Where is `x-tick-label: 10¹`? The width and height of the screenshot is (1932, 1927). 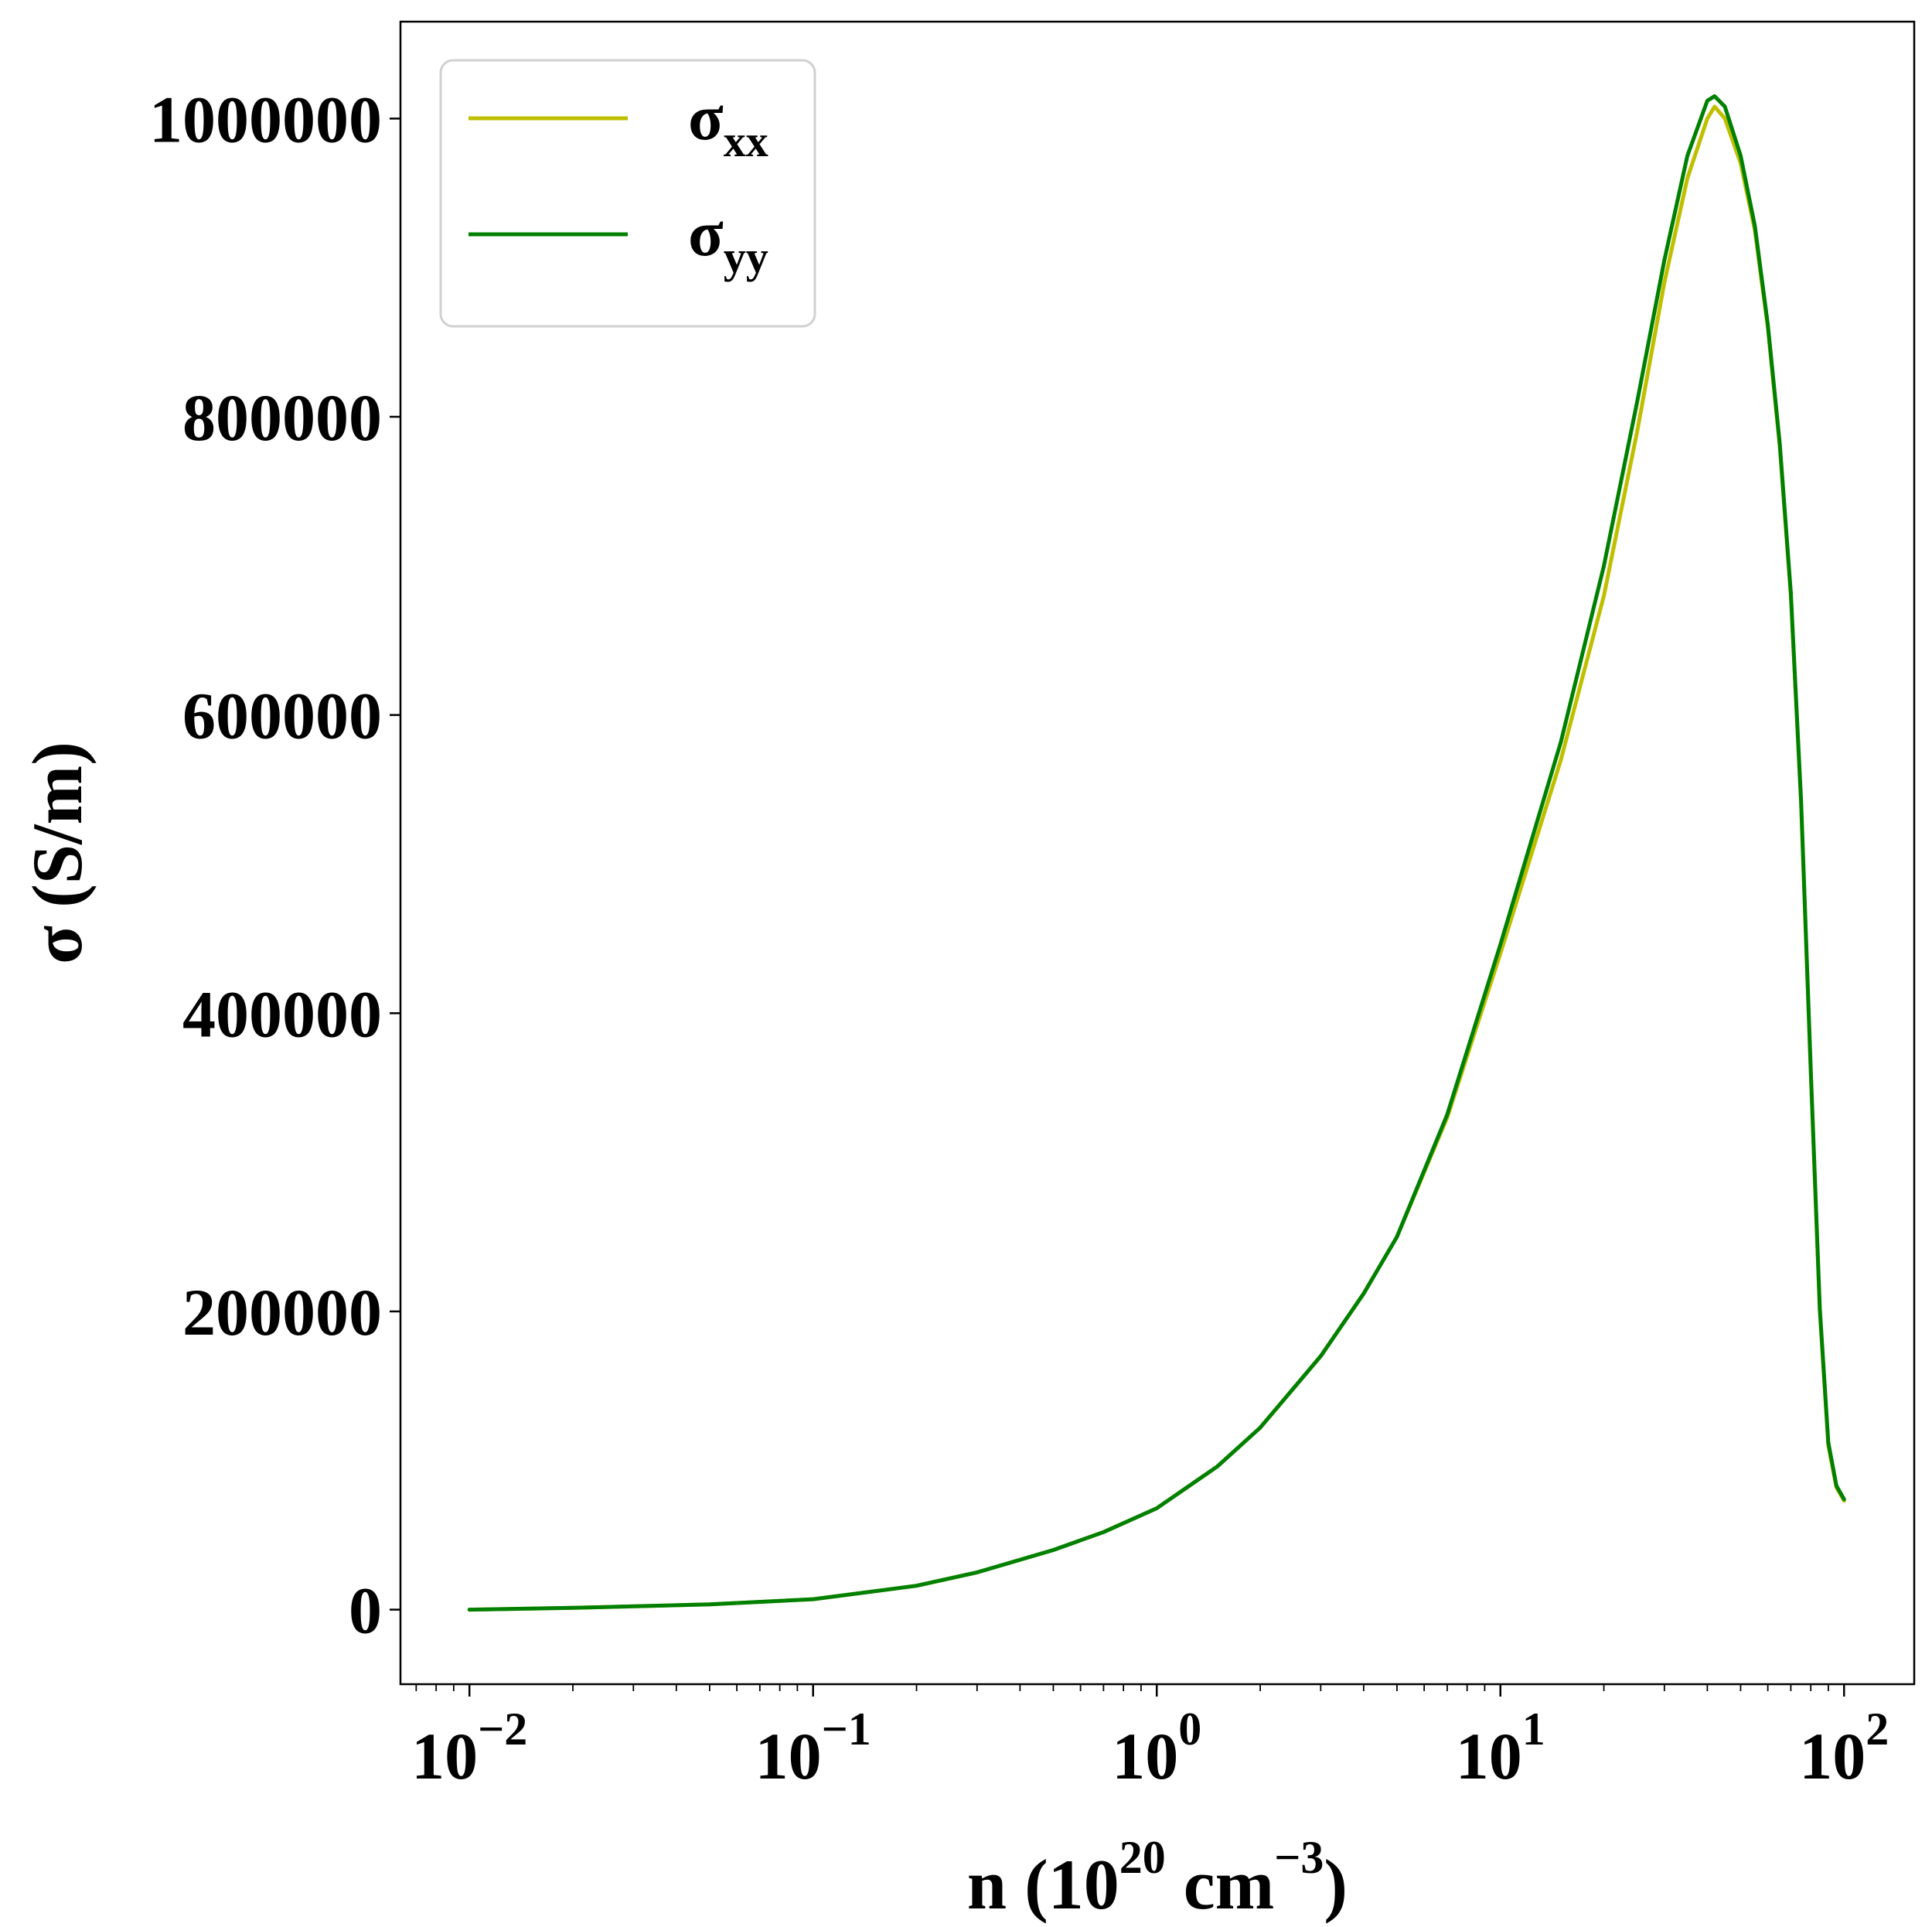 x-tick-label: 10¹ is located at coordinates (1500, 1748).